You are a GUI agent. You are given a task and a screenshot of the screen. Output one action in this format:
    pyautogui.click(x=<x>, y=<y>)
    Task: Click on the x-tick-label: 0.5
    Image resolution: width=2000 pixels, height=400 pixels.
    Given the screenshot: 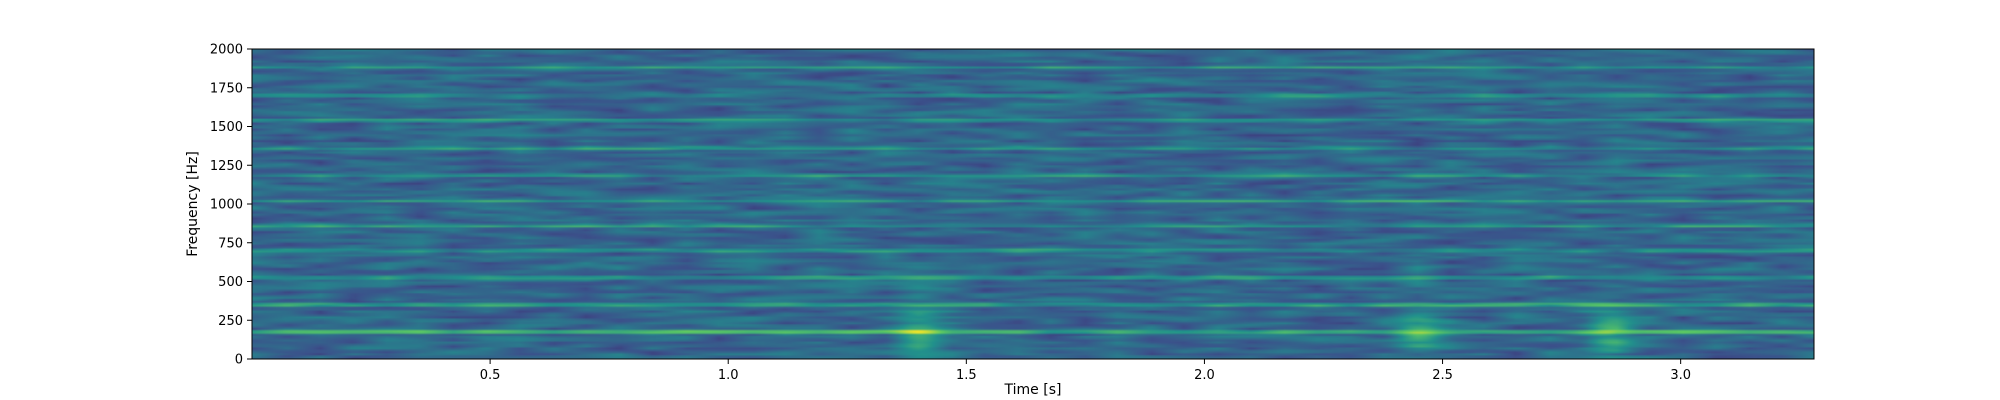 What is the action you would take?
    pyautogui.click(x=490, y=375)
    